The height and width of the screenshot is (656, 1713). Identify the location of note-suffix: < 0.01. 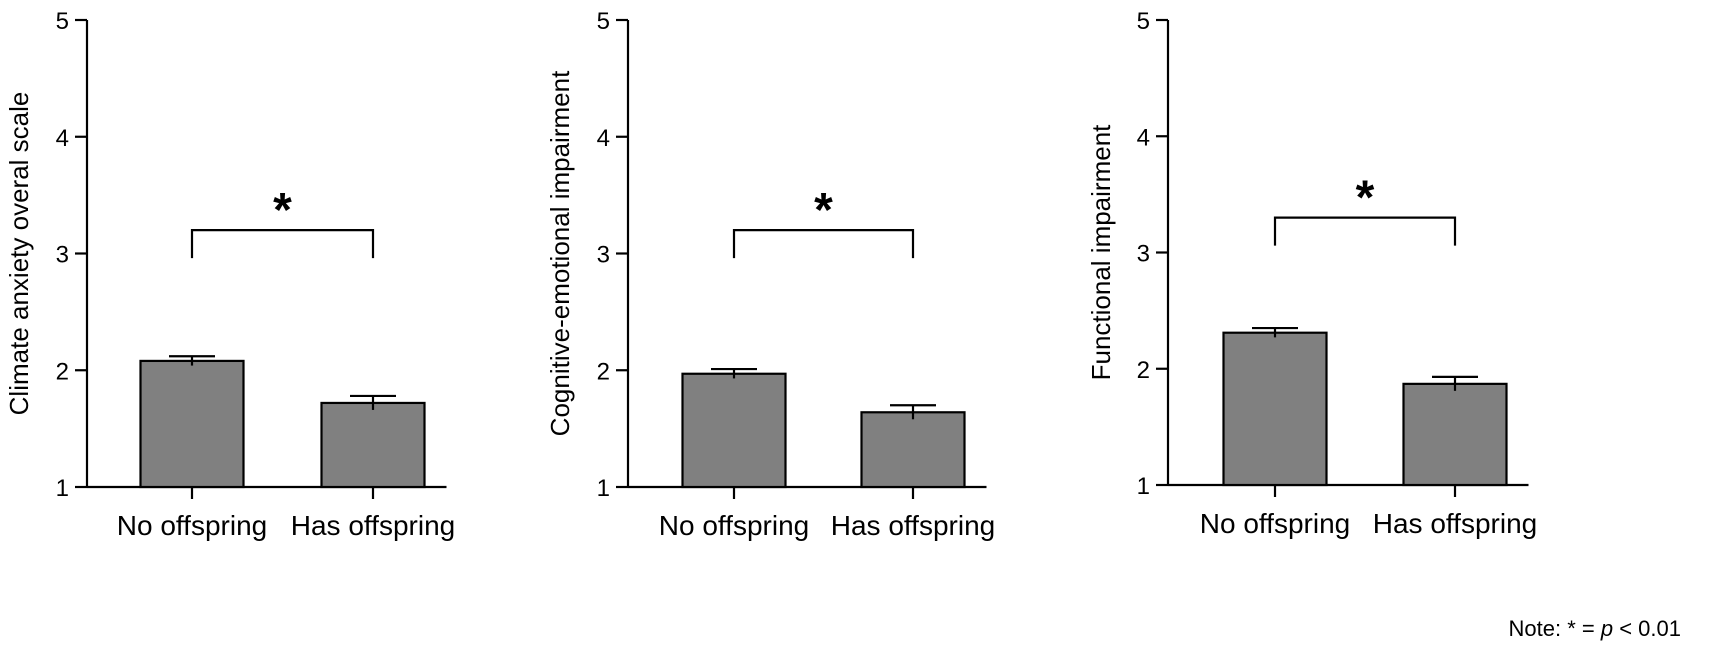
(1647, 628).